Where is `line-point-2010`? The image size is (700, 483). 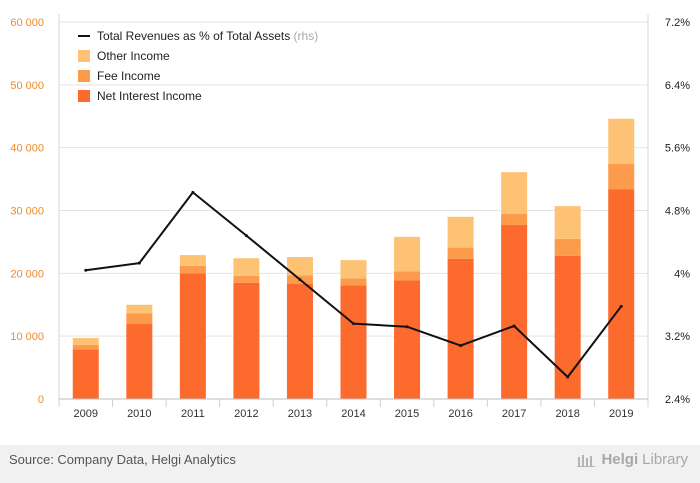
line-point-2010 is located at coordinates (139, 263).